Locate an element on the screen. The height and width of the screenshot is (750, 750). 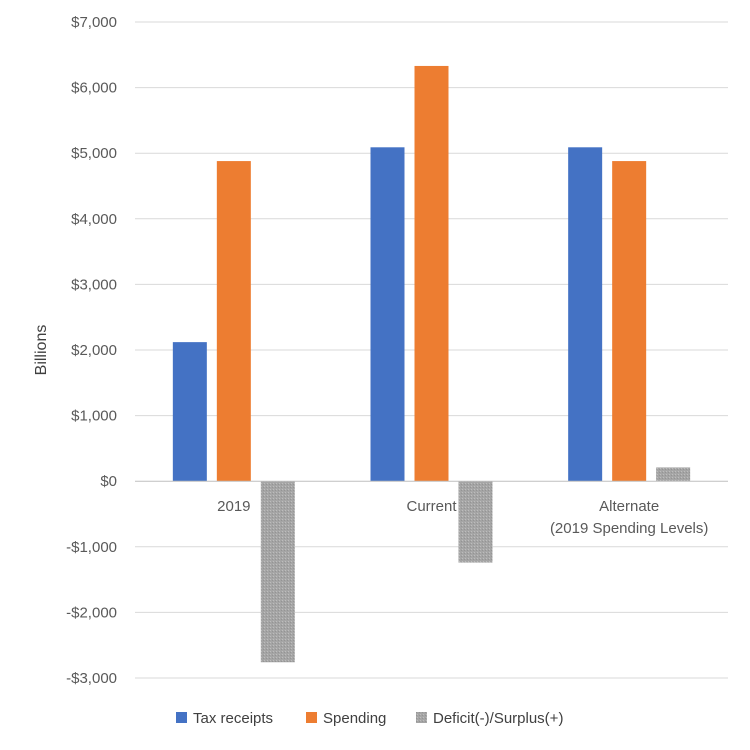
legend-label: Tax receipts is located at coordinates (233, 718).